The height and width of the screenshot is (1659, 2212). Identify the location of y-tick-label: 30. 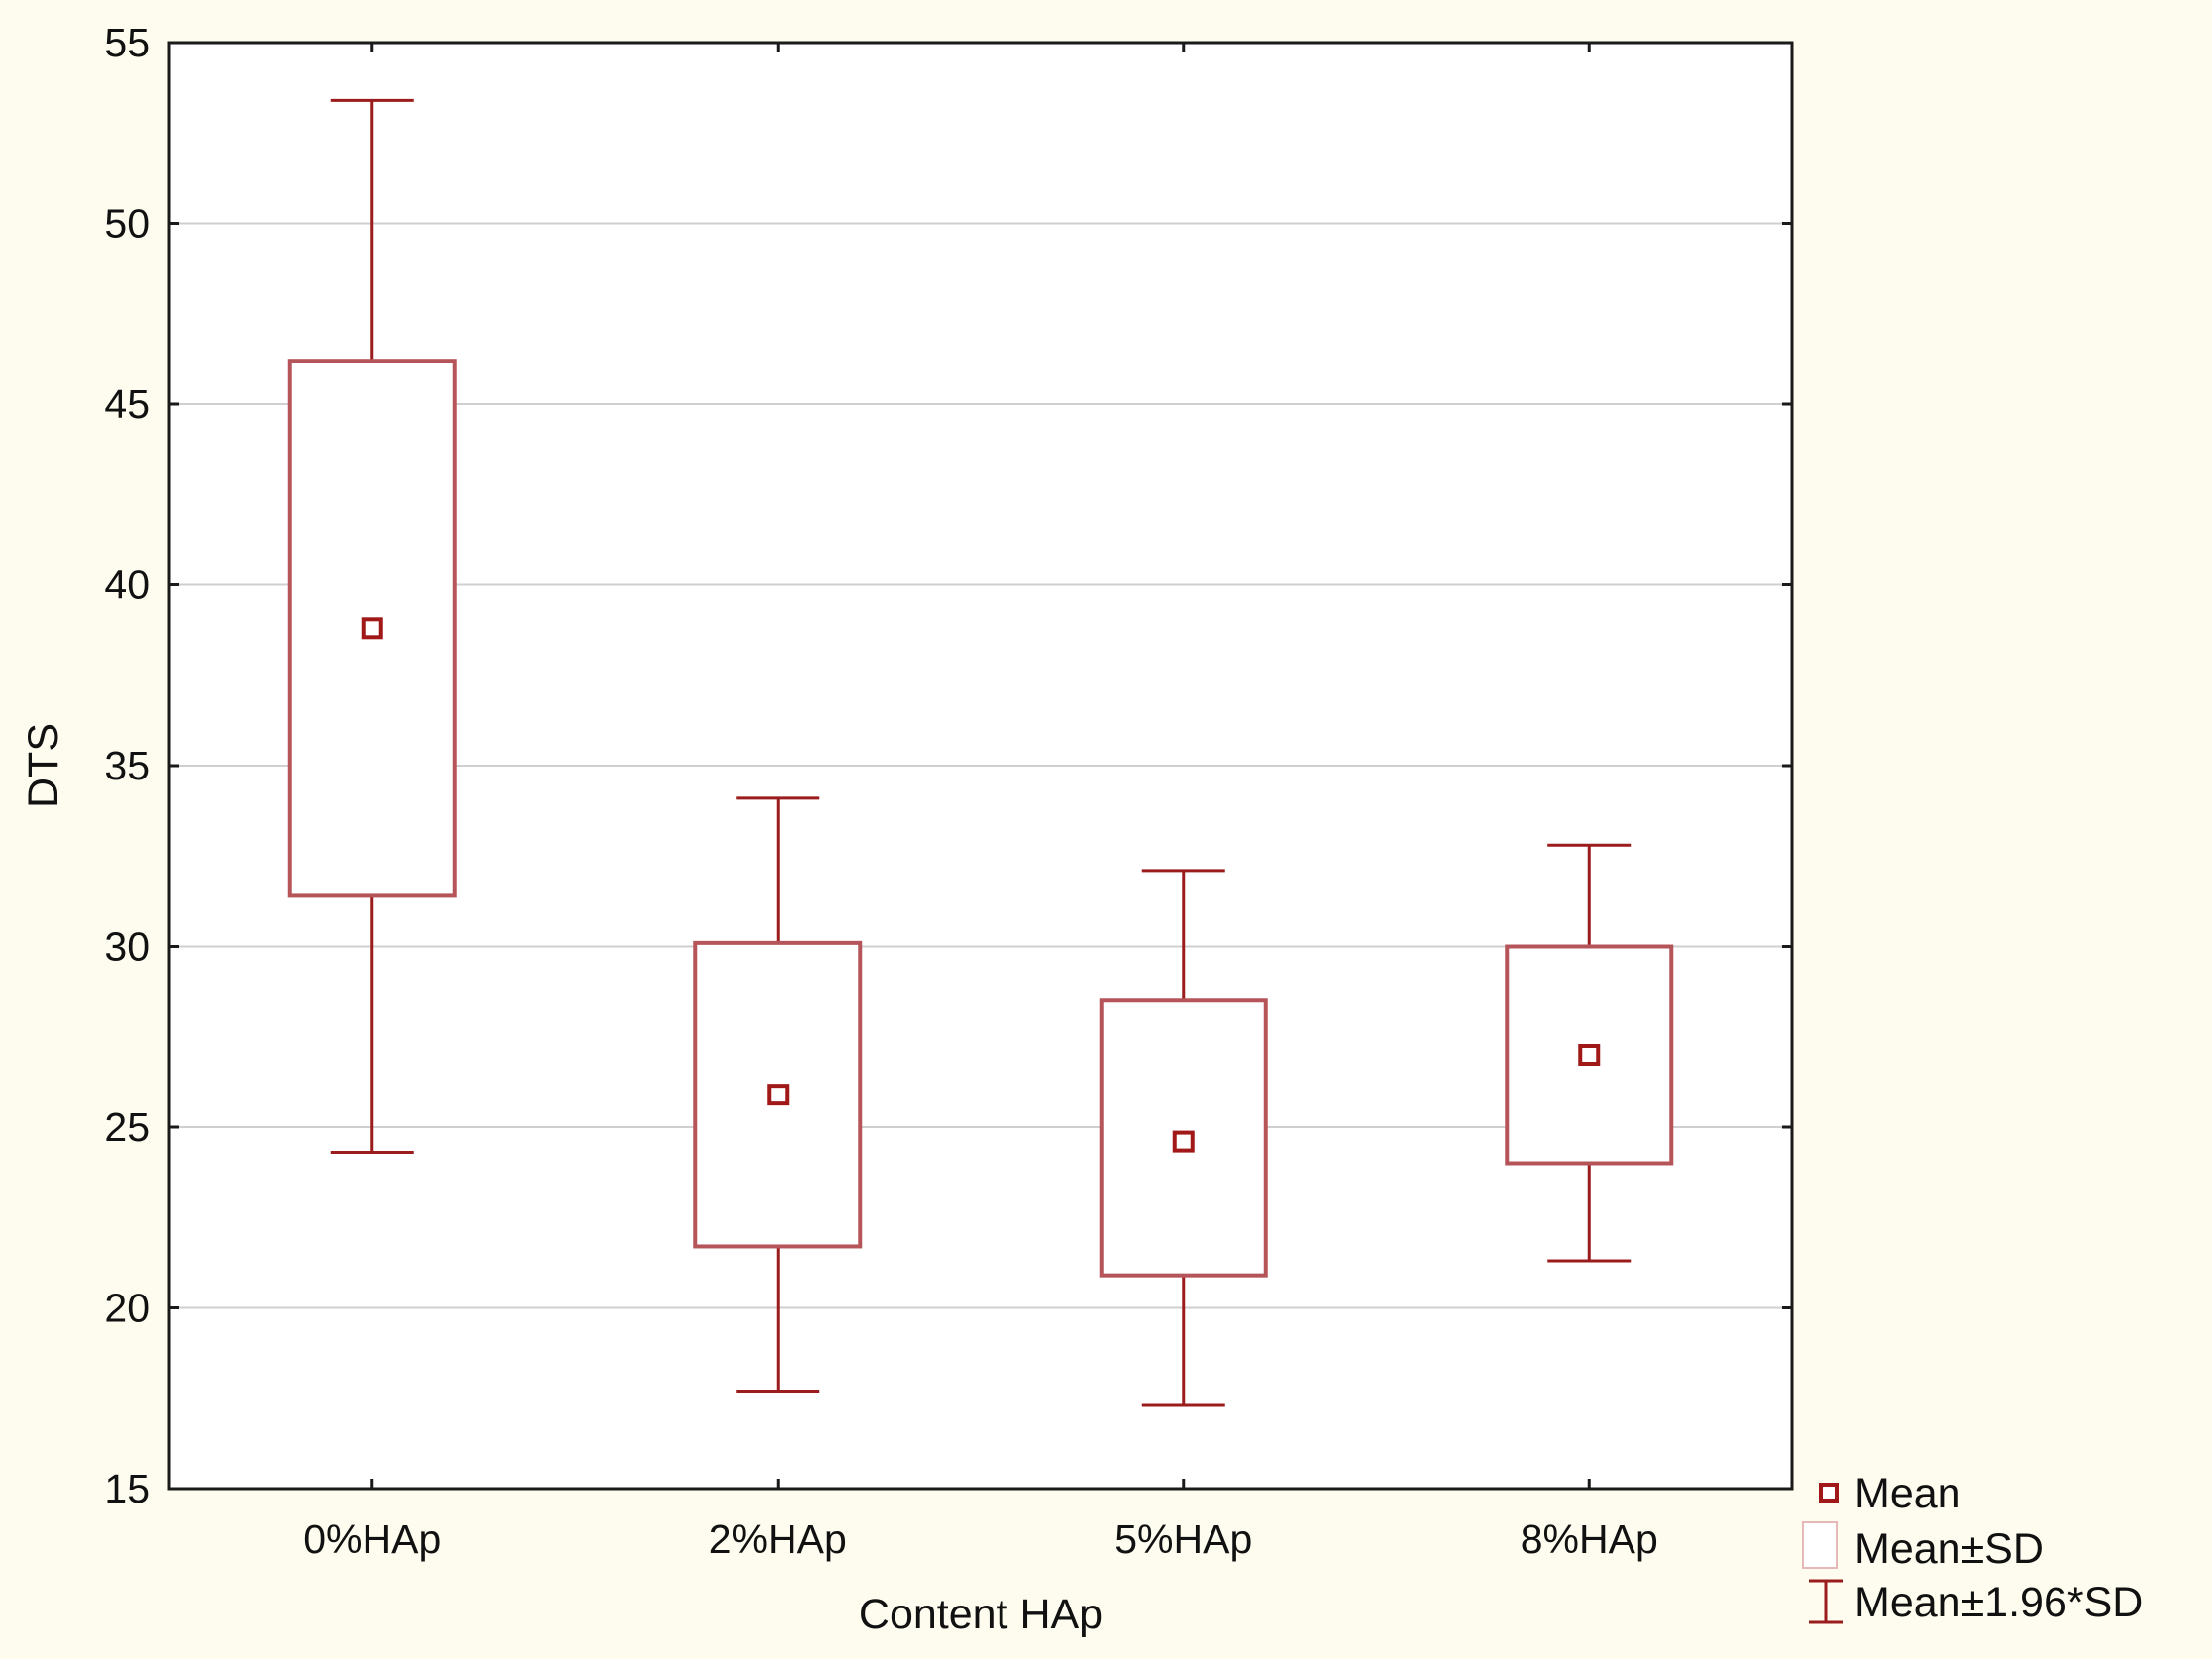
(127, 947).